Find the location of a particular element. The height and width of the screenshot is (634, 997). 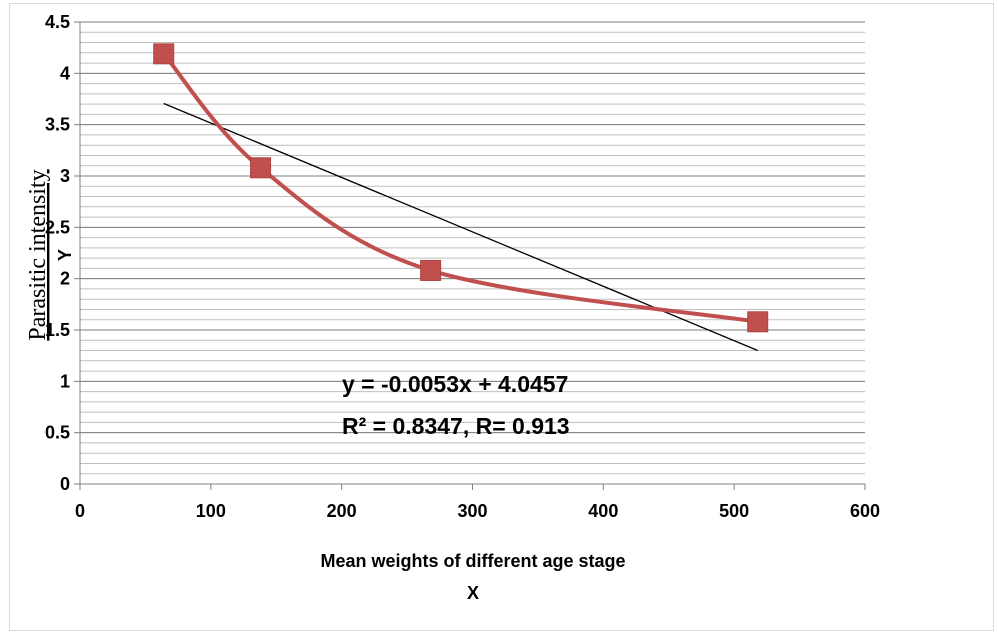

x-axis-title: Mean weights of different age stage is located at coordinates (472, 561).